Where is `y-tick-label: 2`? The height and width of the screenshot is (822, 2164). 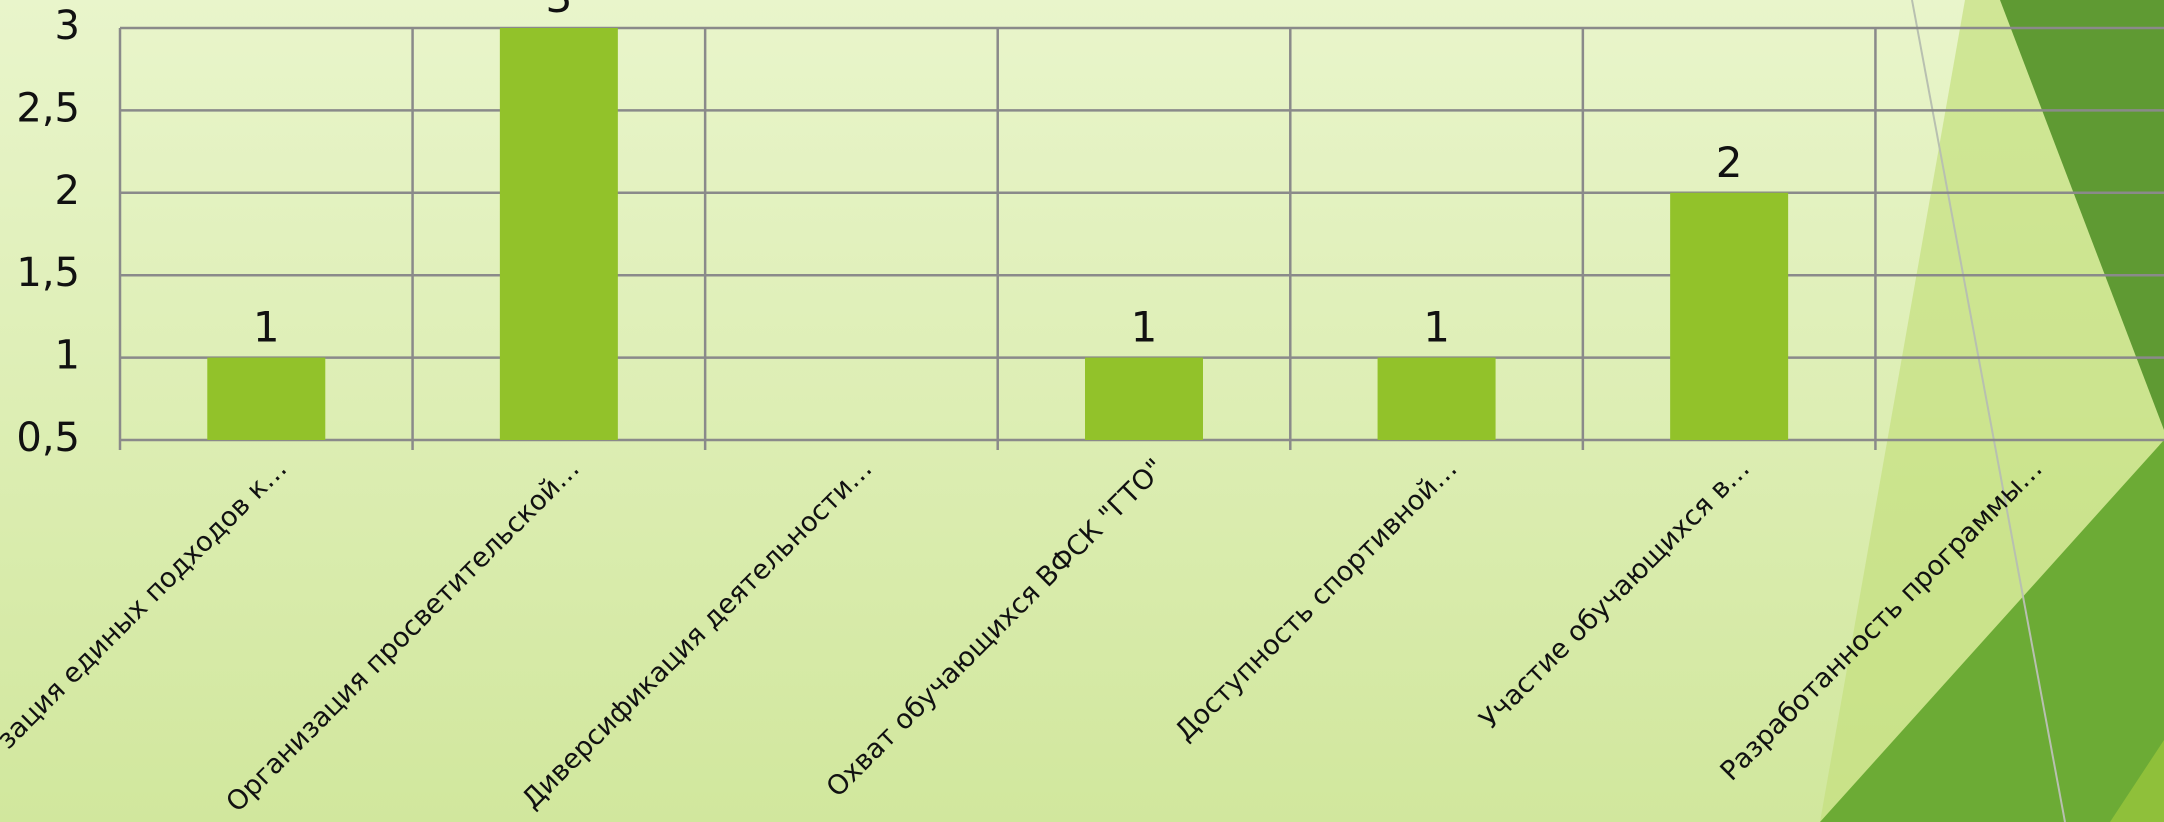
y-tick-label: 2 is located at coordinates (67, 191).